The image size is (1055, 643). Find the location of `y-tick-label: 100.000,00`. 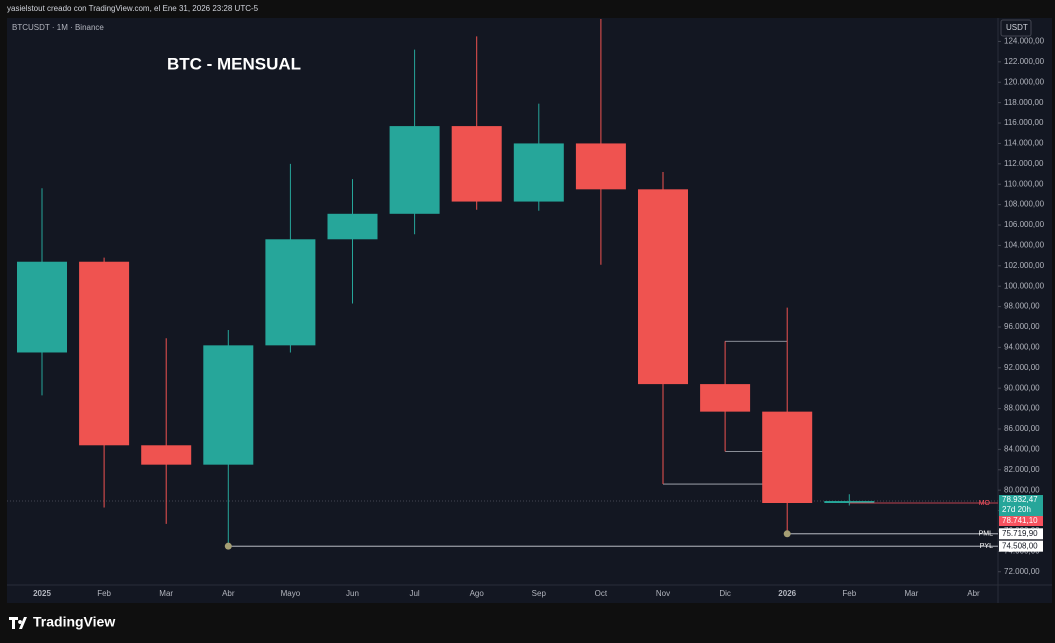

y-tick-label: 100.000,00 is located at coordinates (1024, 285).